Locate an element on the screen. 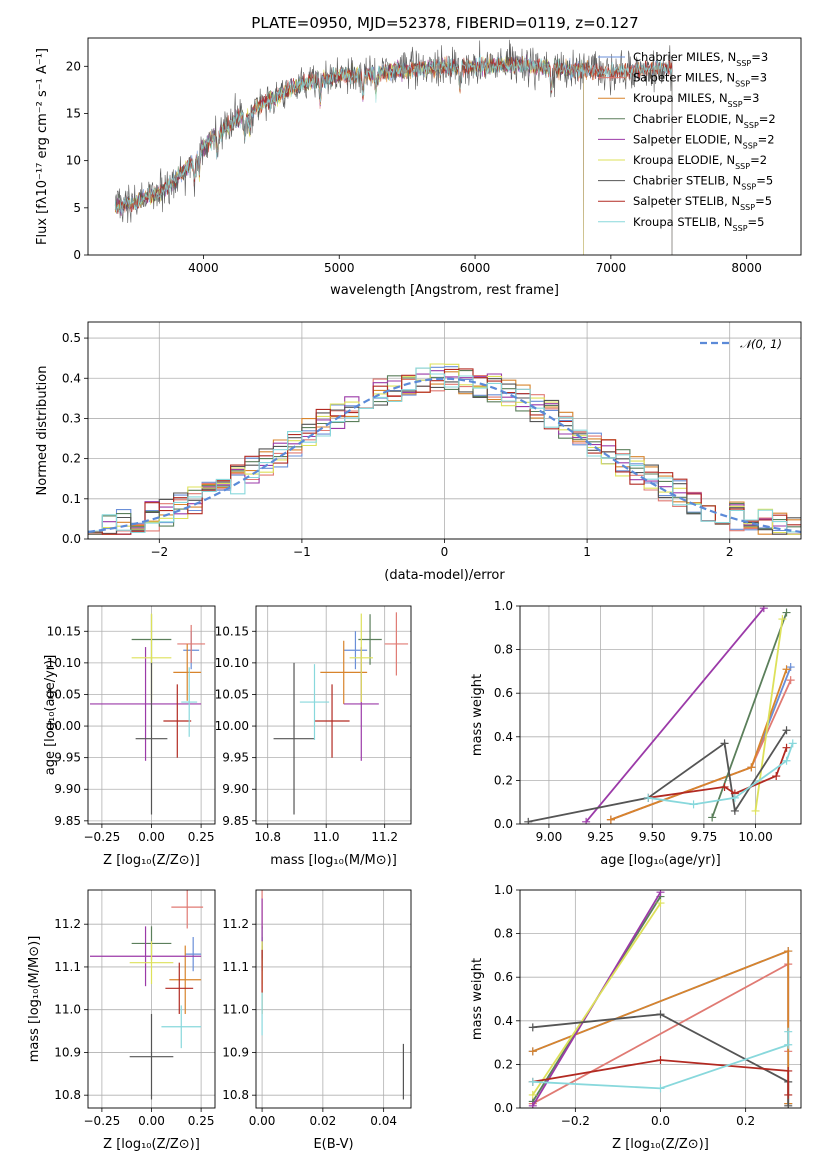 The image size is (819, 1170). mass_weight_vs_age-frame is located at coordinates (660, 715).